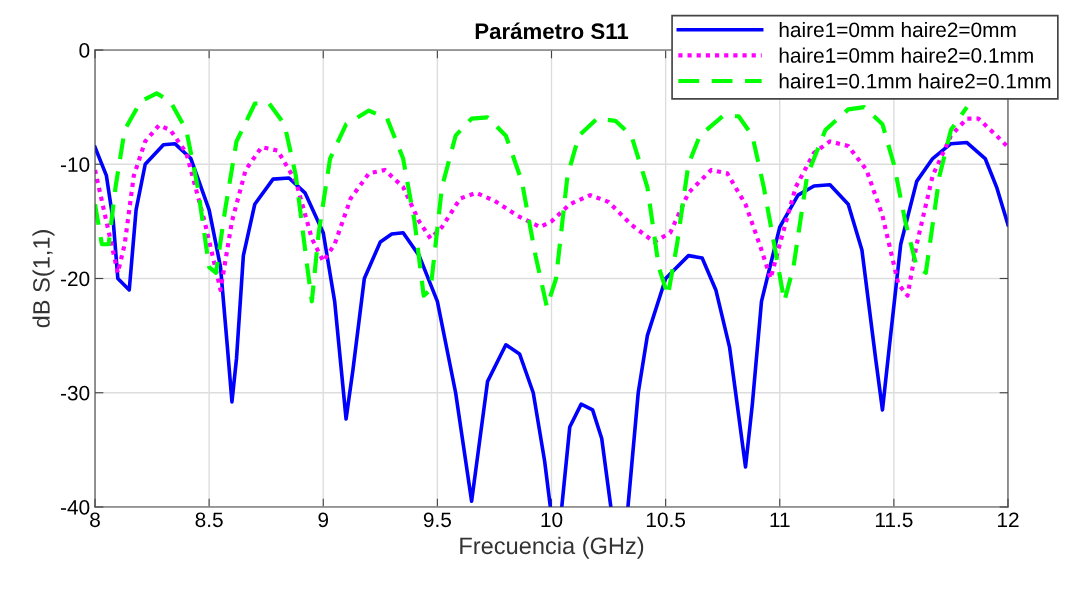 Image resolution: width=1073 pixels, height=590 pixels. Describe the element at coordinates (894, 520) in the screenshot. I see `x-tick-label: 11.5` at that location.